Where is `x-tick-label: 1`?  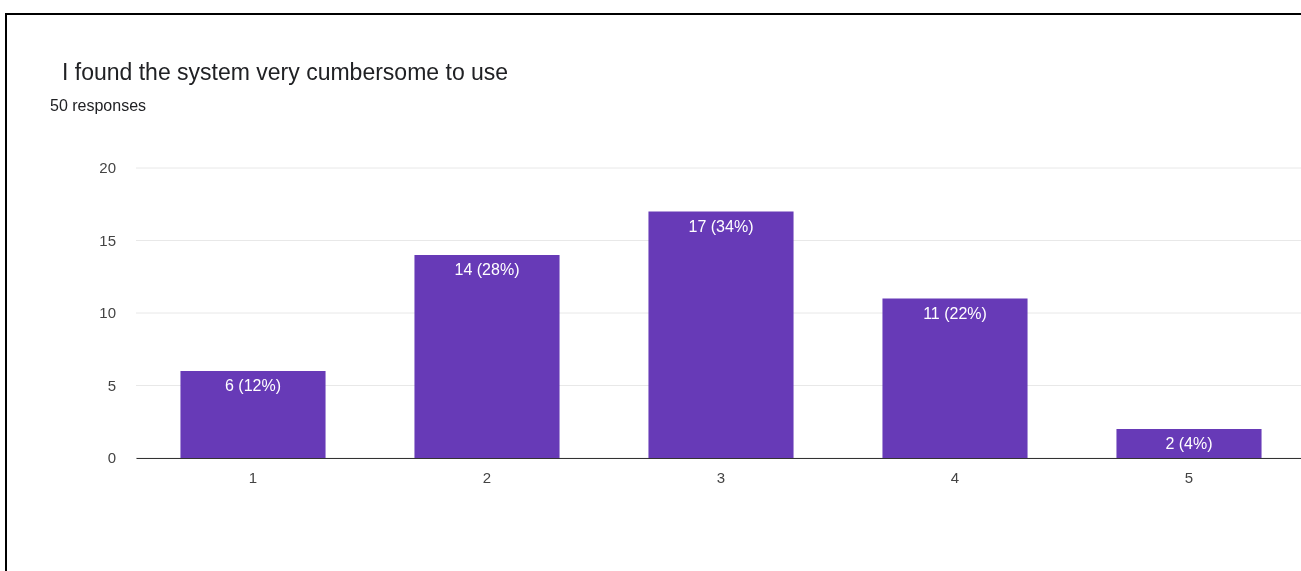 x-tick-label: 1 is located at coordinates (253, 477).